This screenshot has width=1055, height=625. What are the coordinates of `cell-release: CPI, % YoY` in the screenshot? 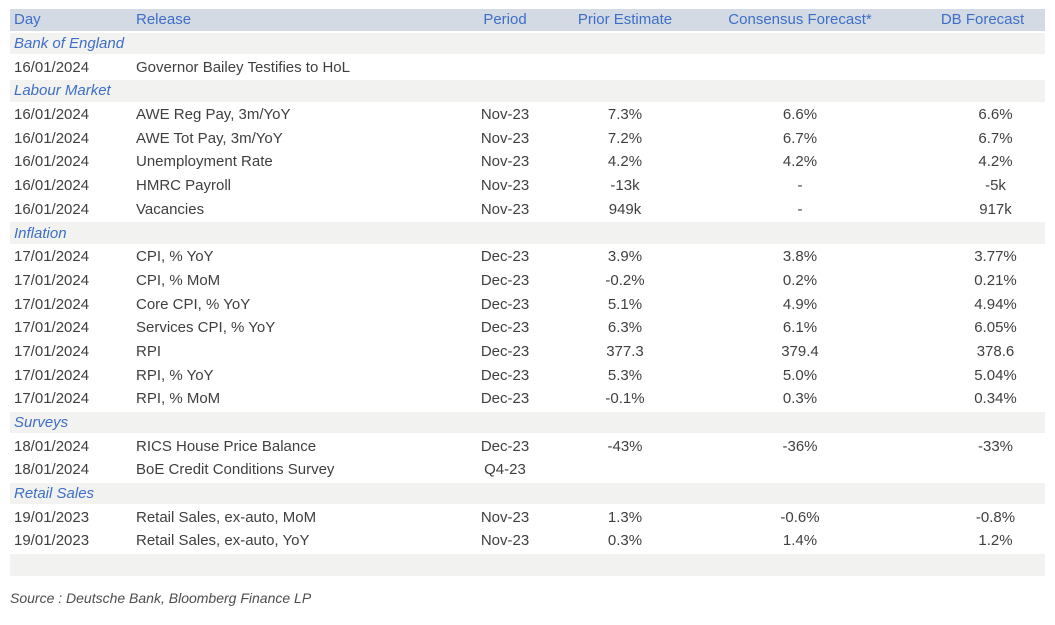 It's located at (286, 256).